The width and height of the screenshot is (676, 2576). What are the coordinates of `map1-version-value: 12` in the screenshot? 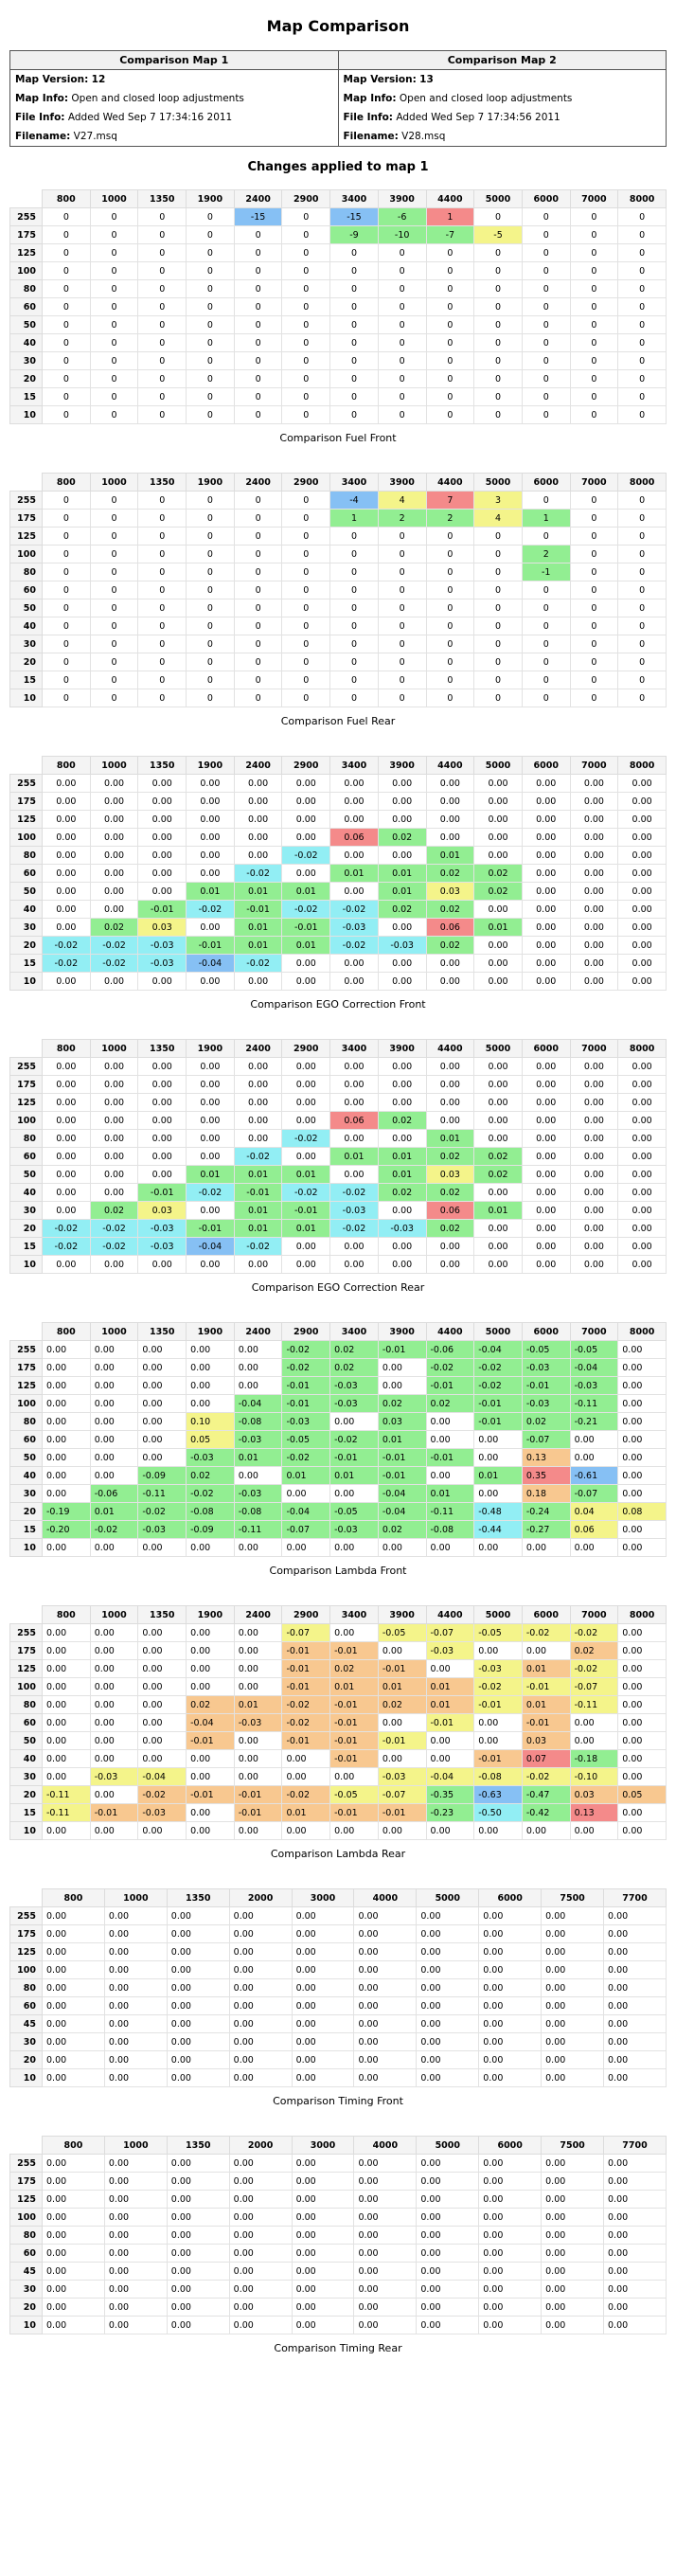 It's located at (98, 79).